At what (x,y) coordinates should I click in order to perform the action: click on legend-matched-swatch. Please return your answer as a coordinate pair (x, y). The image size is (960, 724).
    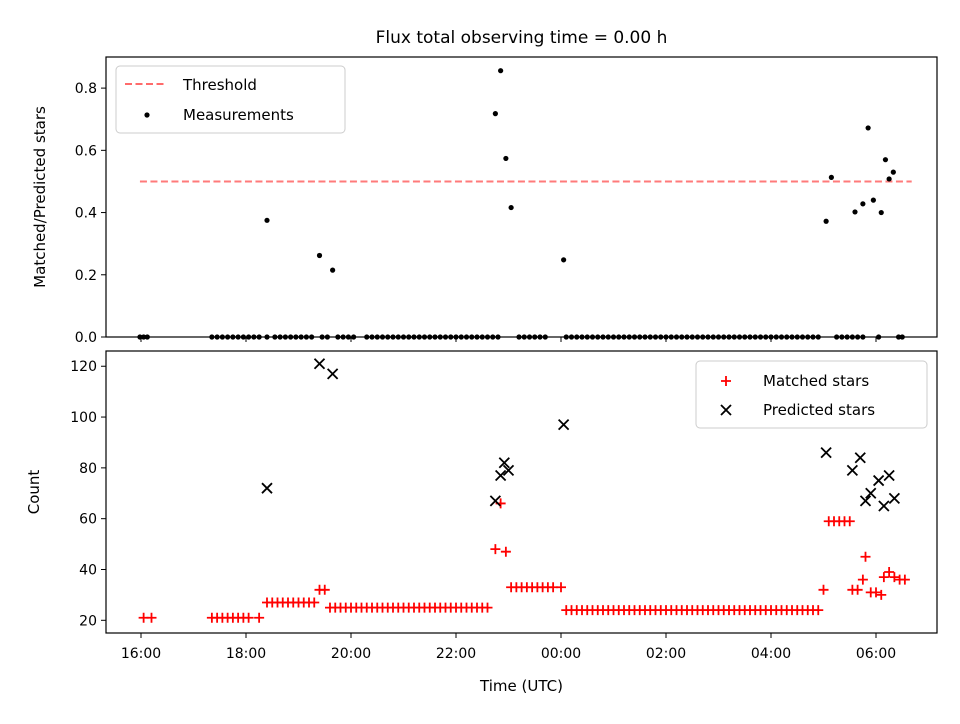
    Looking at the image, I should click on (726, 381).